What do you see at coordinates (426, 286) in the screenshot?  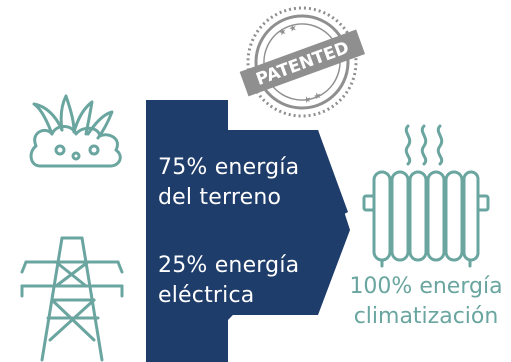 I see `result-percent: 100% energía` at bounding box center [426, 286].